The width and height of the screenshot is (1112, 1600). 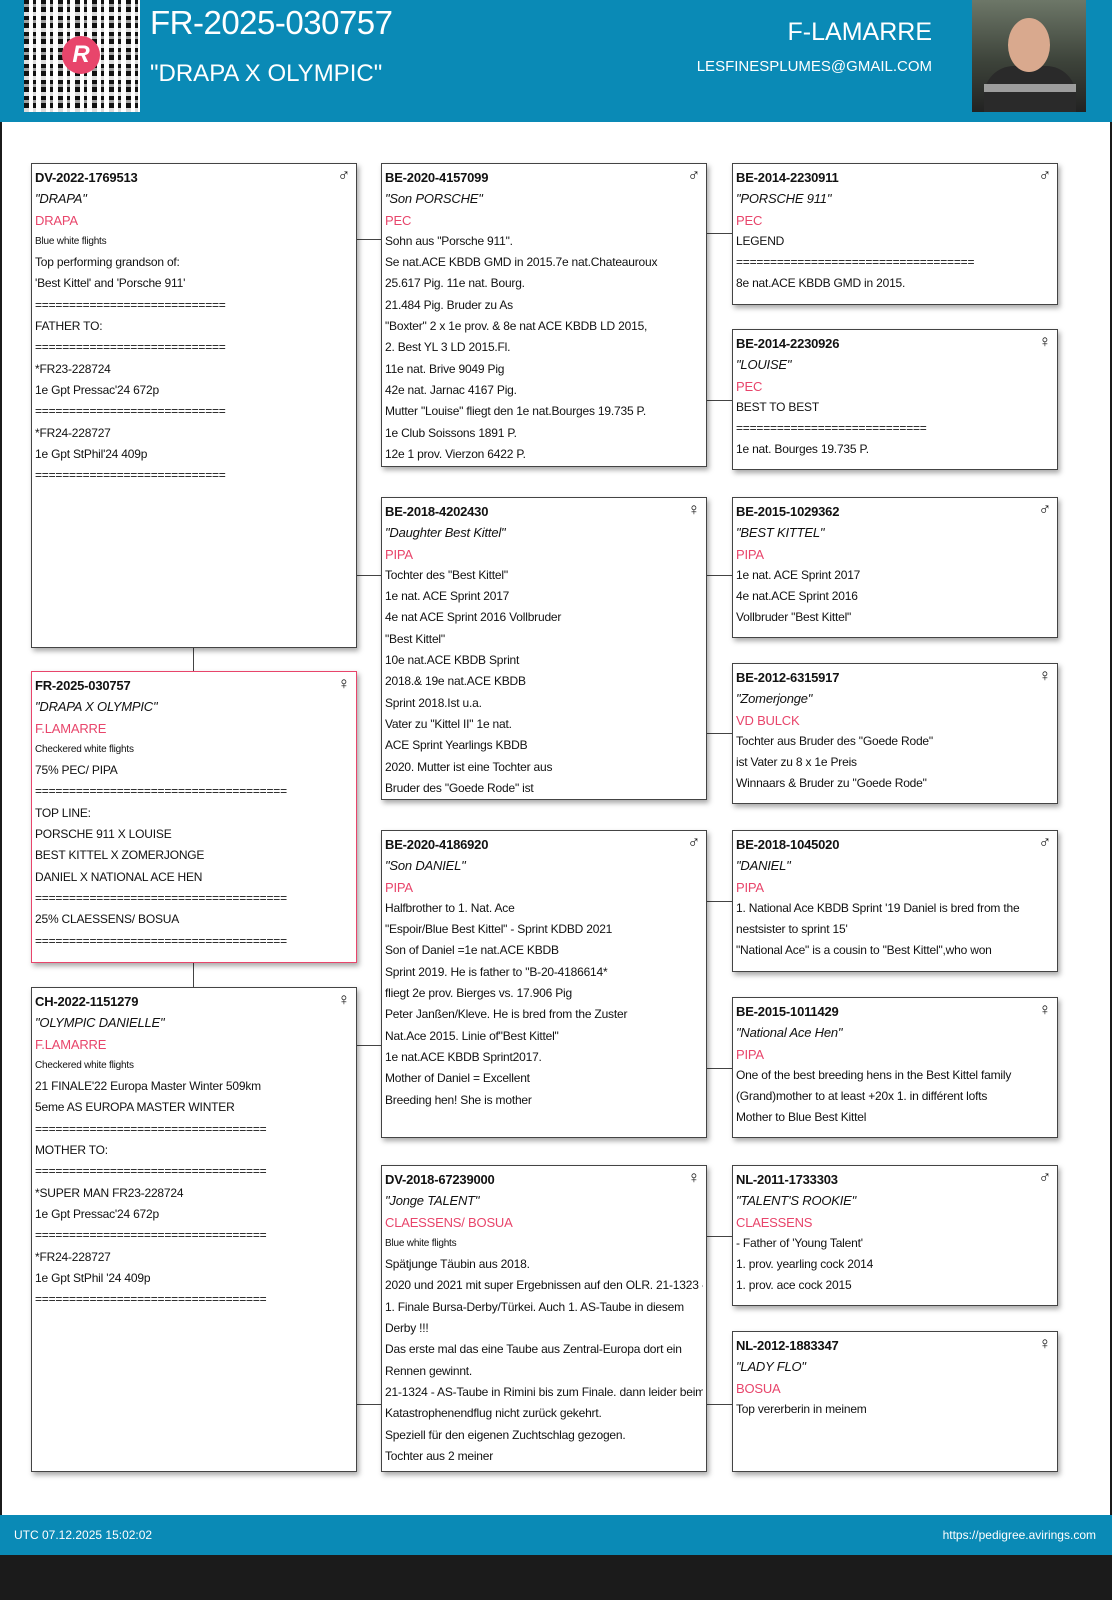 I want to click on ring-number: BE-2014-2230911, so click(x=787, y=177).